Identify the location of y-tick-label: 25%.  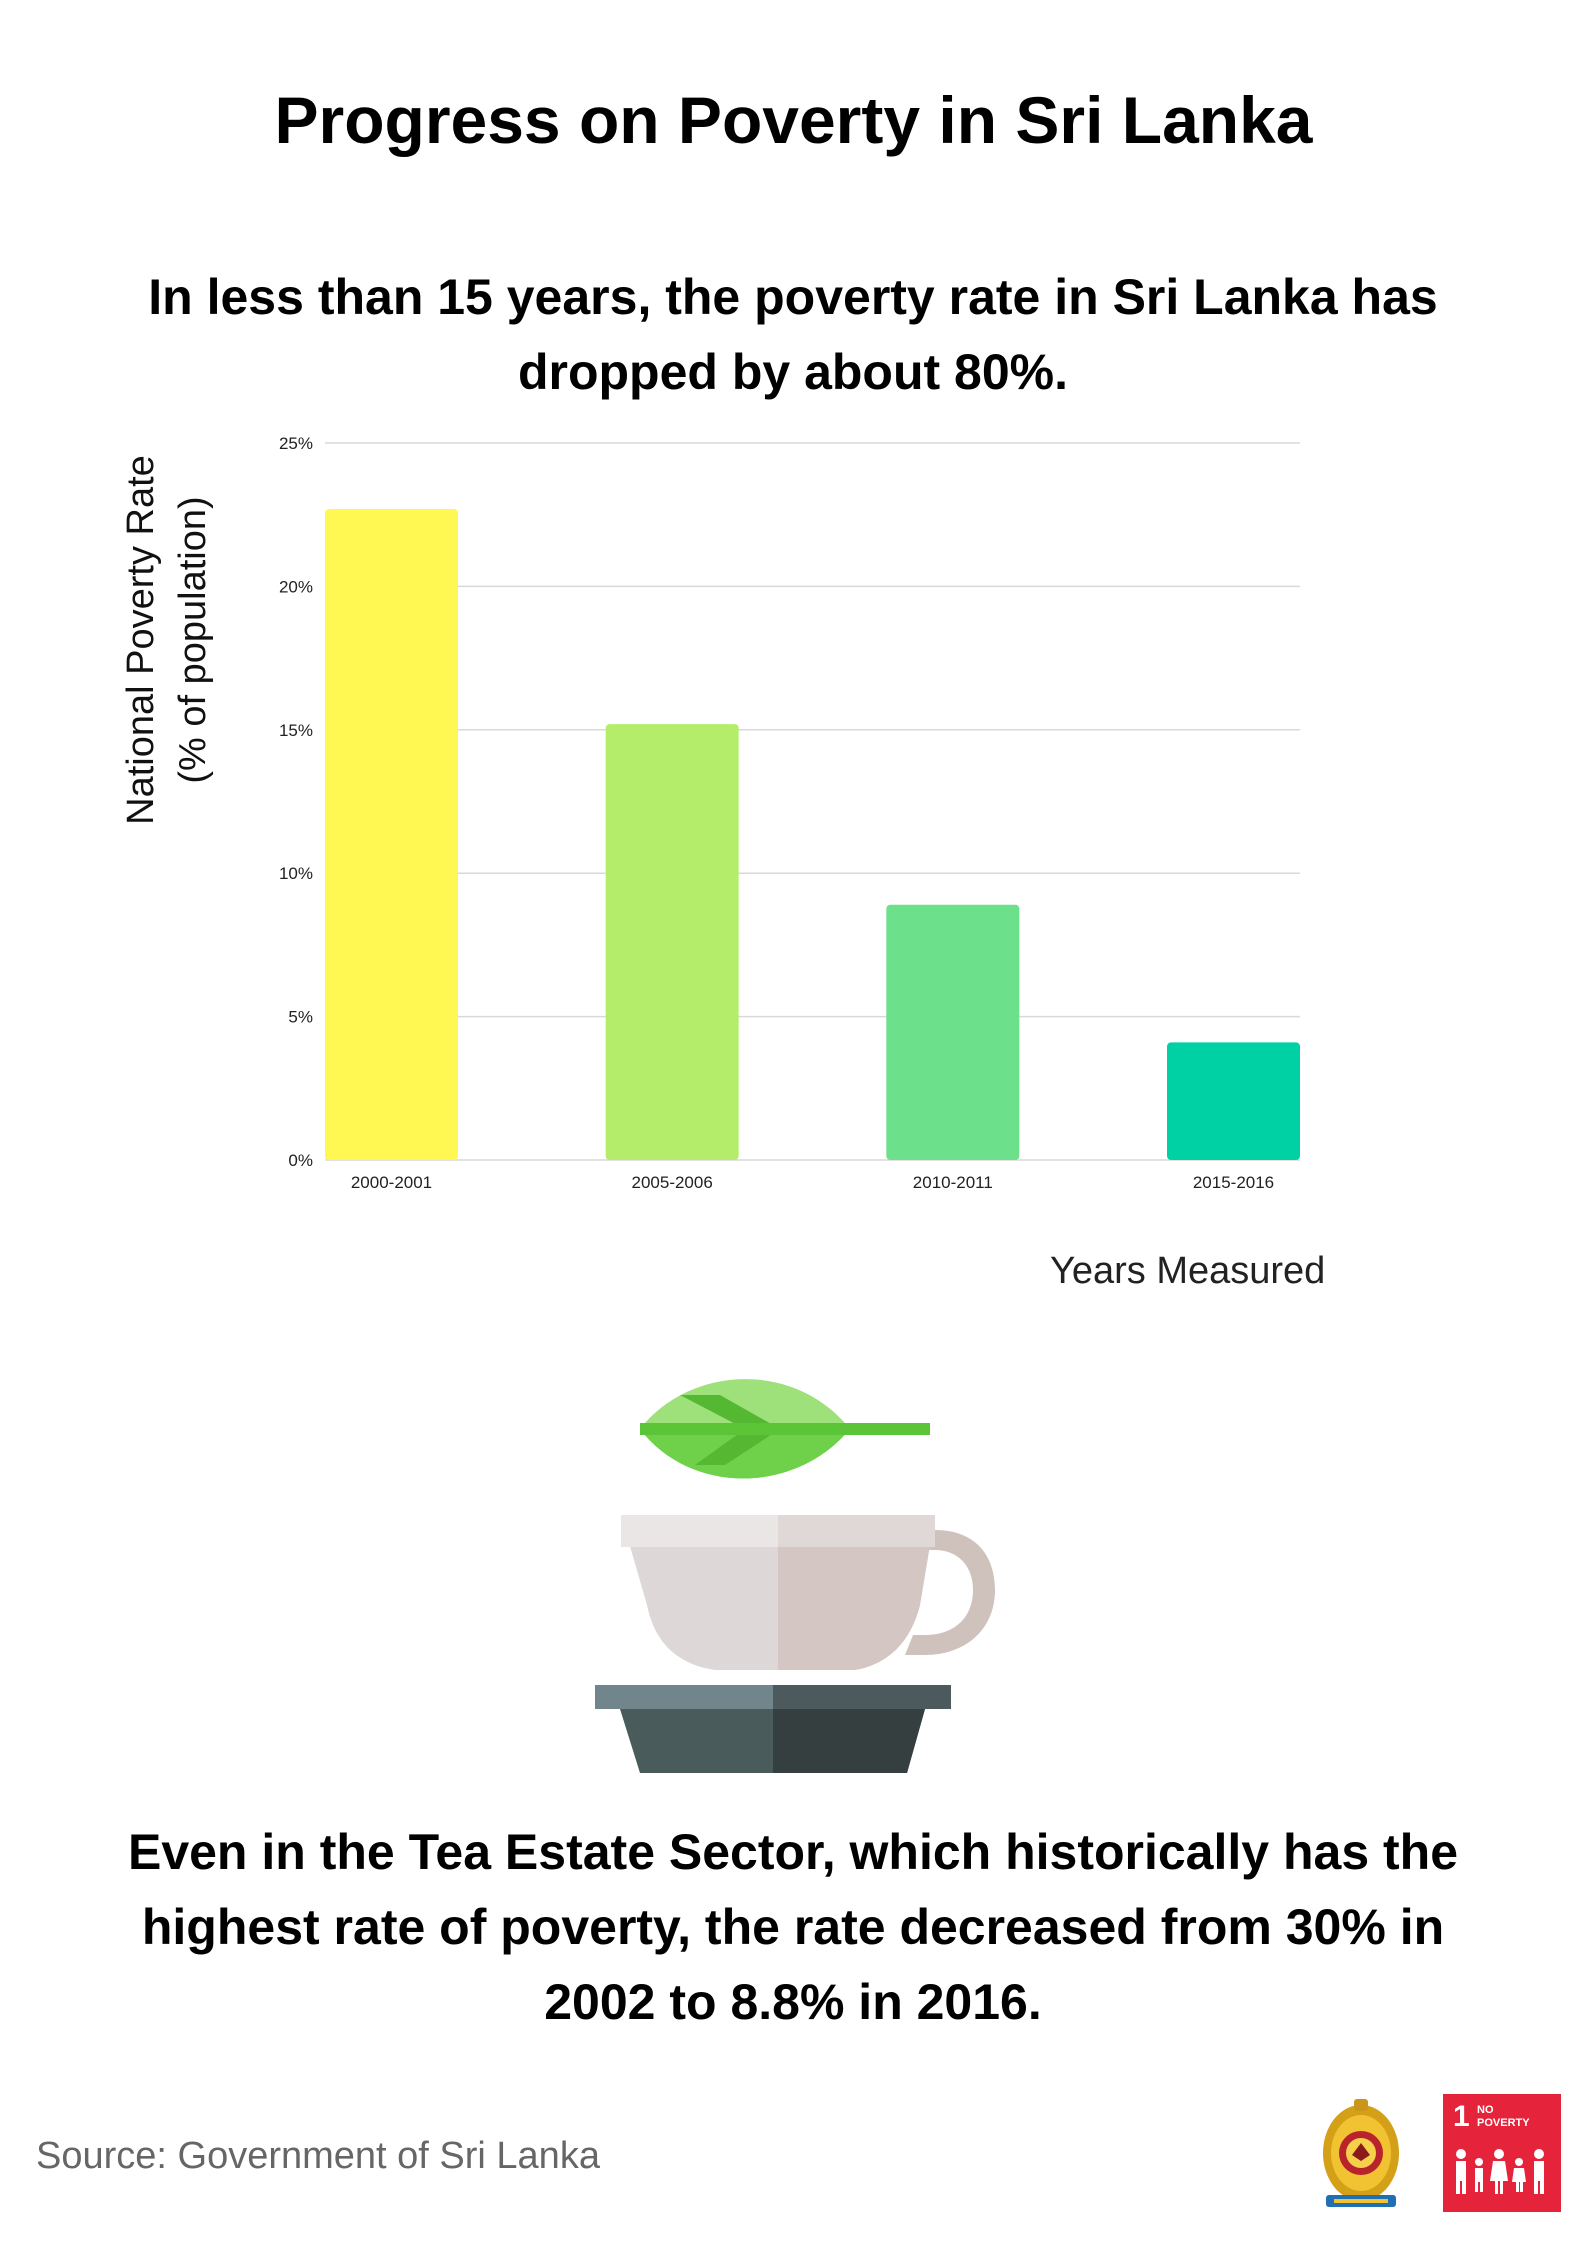
(296, 443).